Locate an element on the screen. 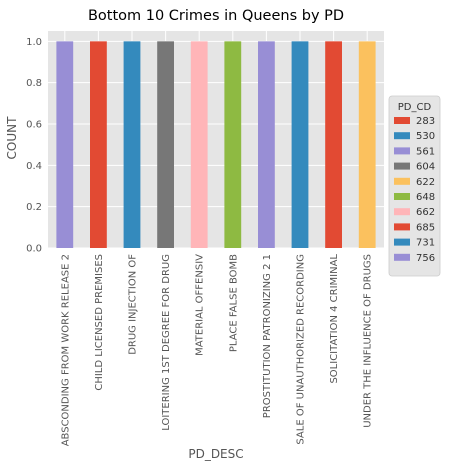 The width and height of the screenshot is (451, 467). x-tick-label: PROSTITUTION PATRONIZING 2 1 is located at coordinates (267, 336).